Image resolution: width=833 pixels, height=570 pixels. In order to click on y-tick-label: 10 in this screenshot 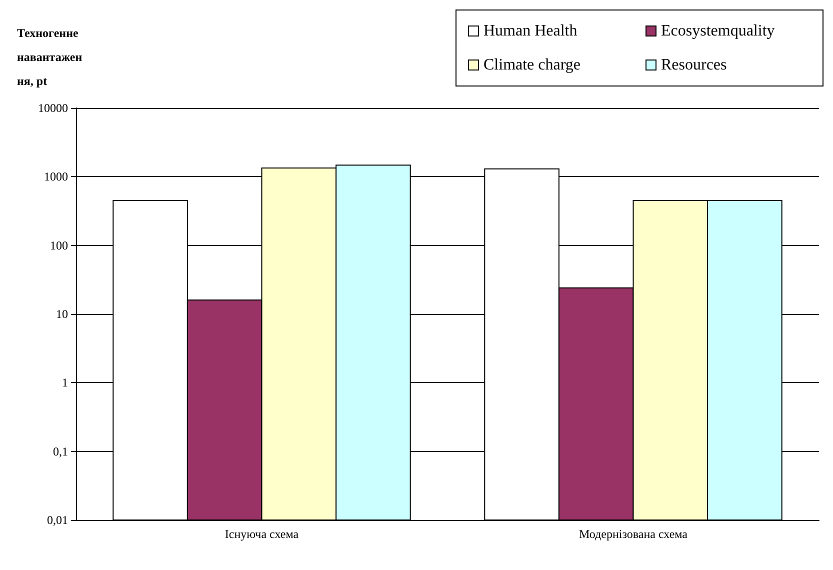, I will do `click(62, 314)`.